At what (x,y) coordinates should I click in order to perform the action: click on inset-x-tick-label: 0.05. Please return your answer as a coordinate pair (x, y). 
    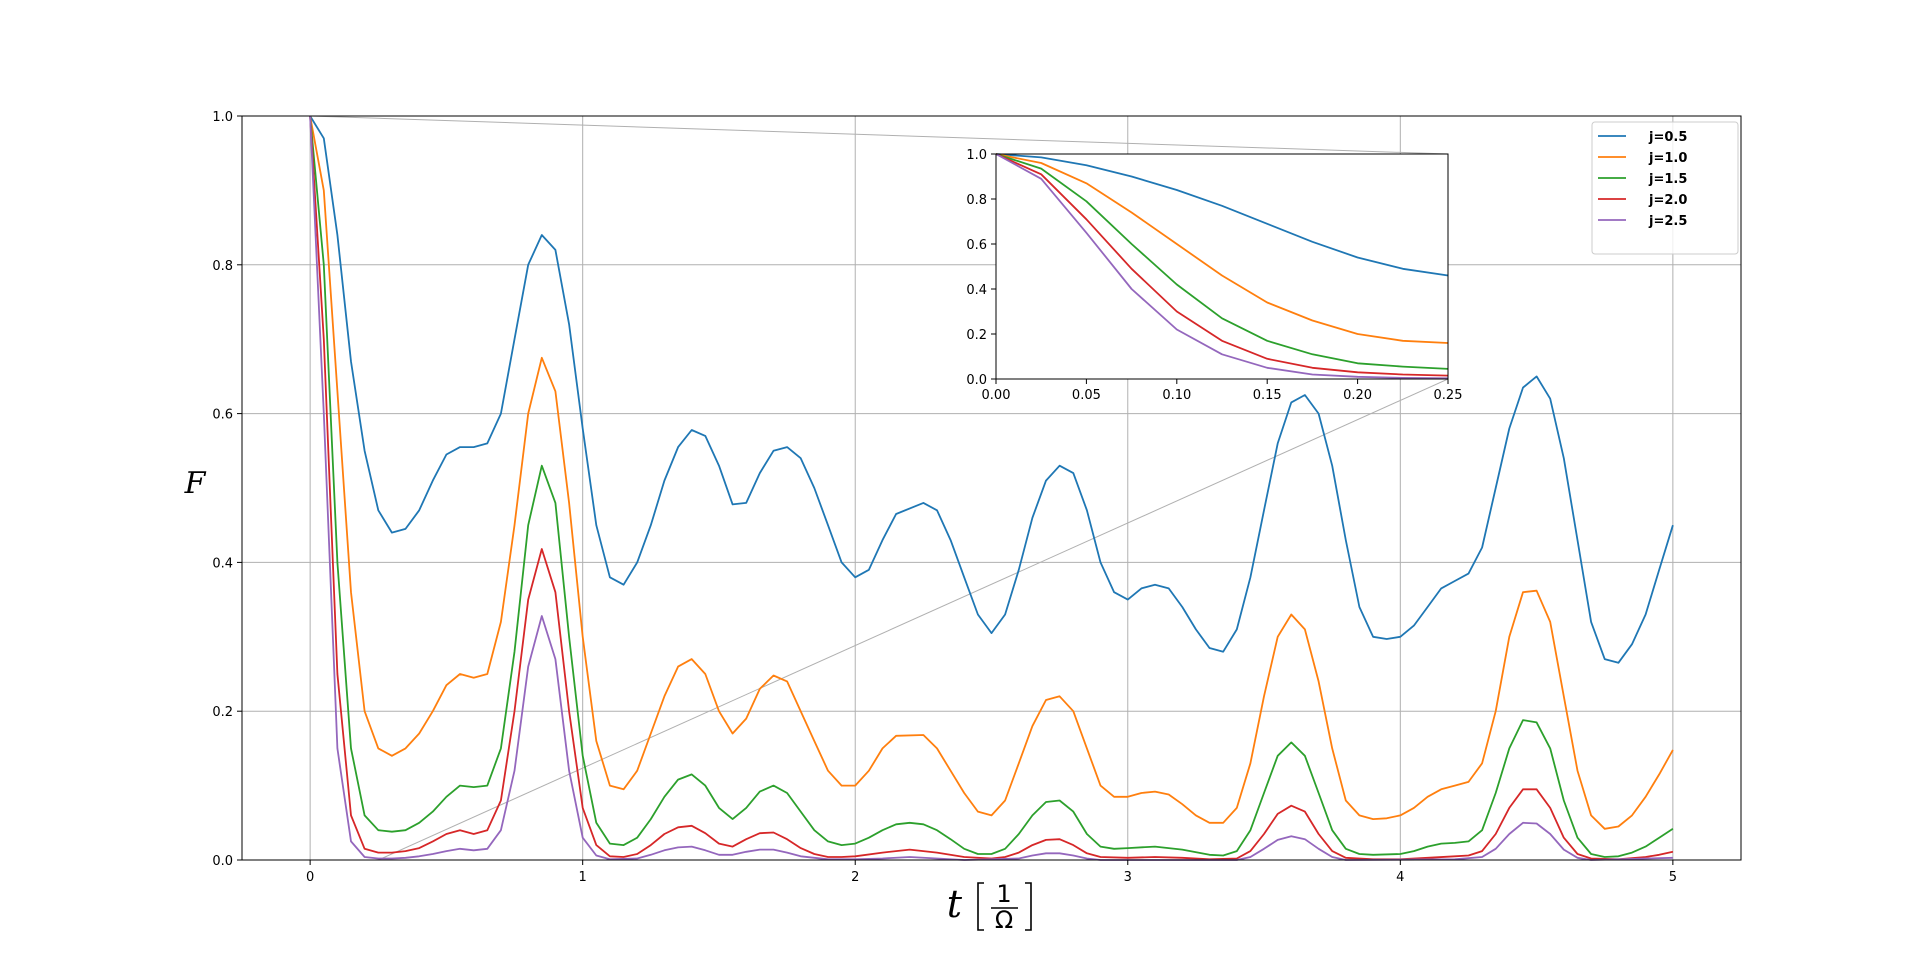
    Looking at the image, I should click on (1086, 395).